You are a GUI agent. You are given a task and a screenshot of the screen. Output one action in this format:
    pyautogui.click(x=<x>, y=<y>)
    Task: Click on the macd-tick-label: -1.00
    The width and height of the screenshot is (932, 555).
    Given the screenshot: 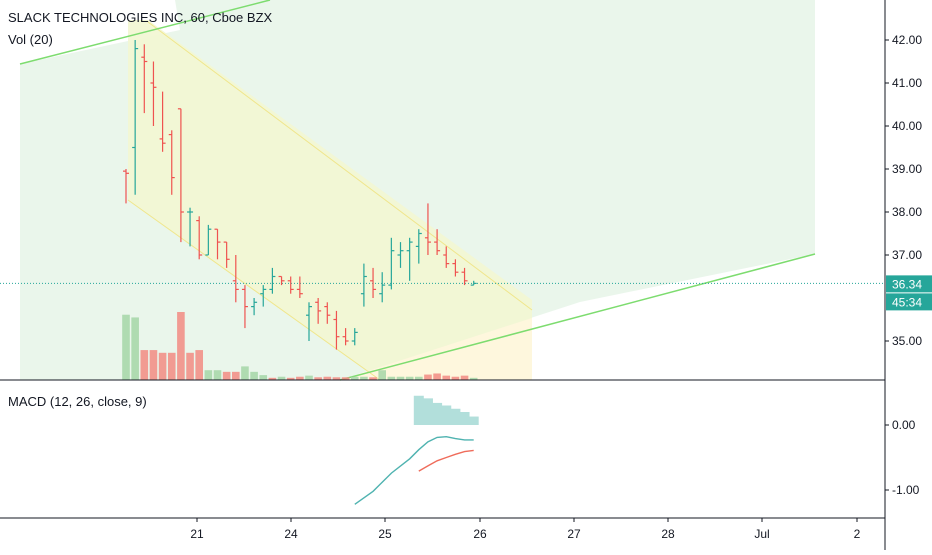 What is the action you would take?
    pyautogui.click(x=906, y=490)
    